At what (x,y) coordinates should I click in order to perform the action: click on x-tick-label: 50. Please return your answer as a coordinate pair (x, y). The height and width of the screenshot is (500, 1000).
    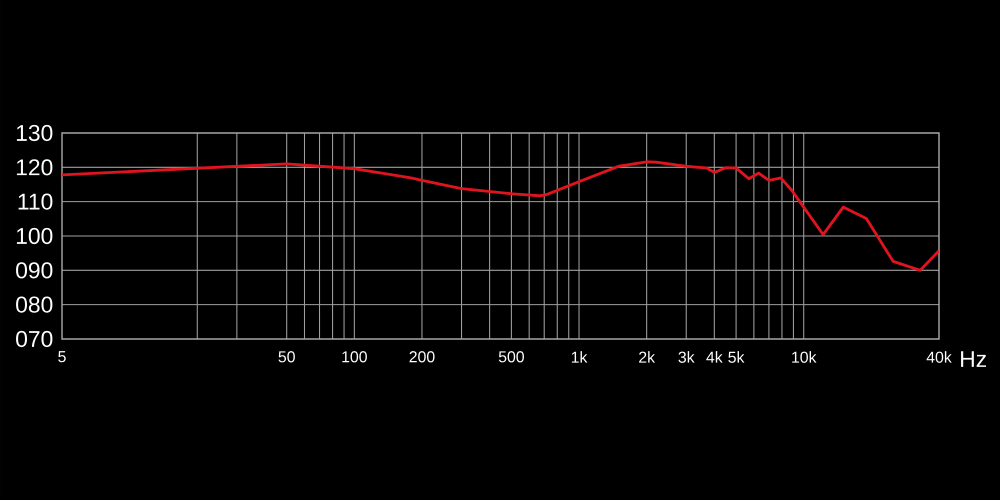
    Looking at the image, I should click on (286, 356).